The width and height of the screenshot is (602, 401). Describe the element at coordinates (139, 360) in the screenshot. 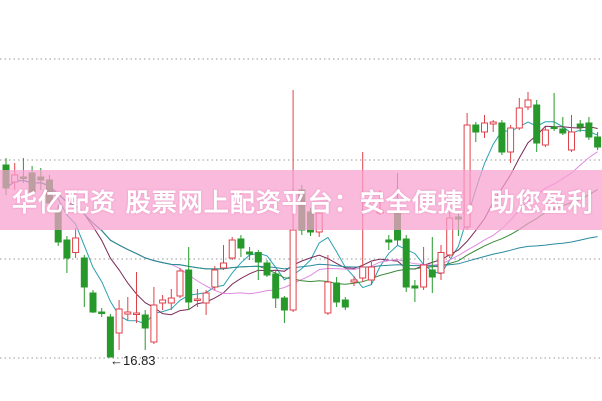

I see `low-price-value: 16.83` at that location.